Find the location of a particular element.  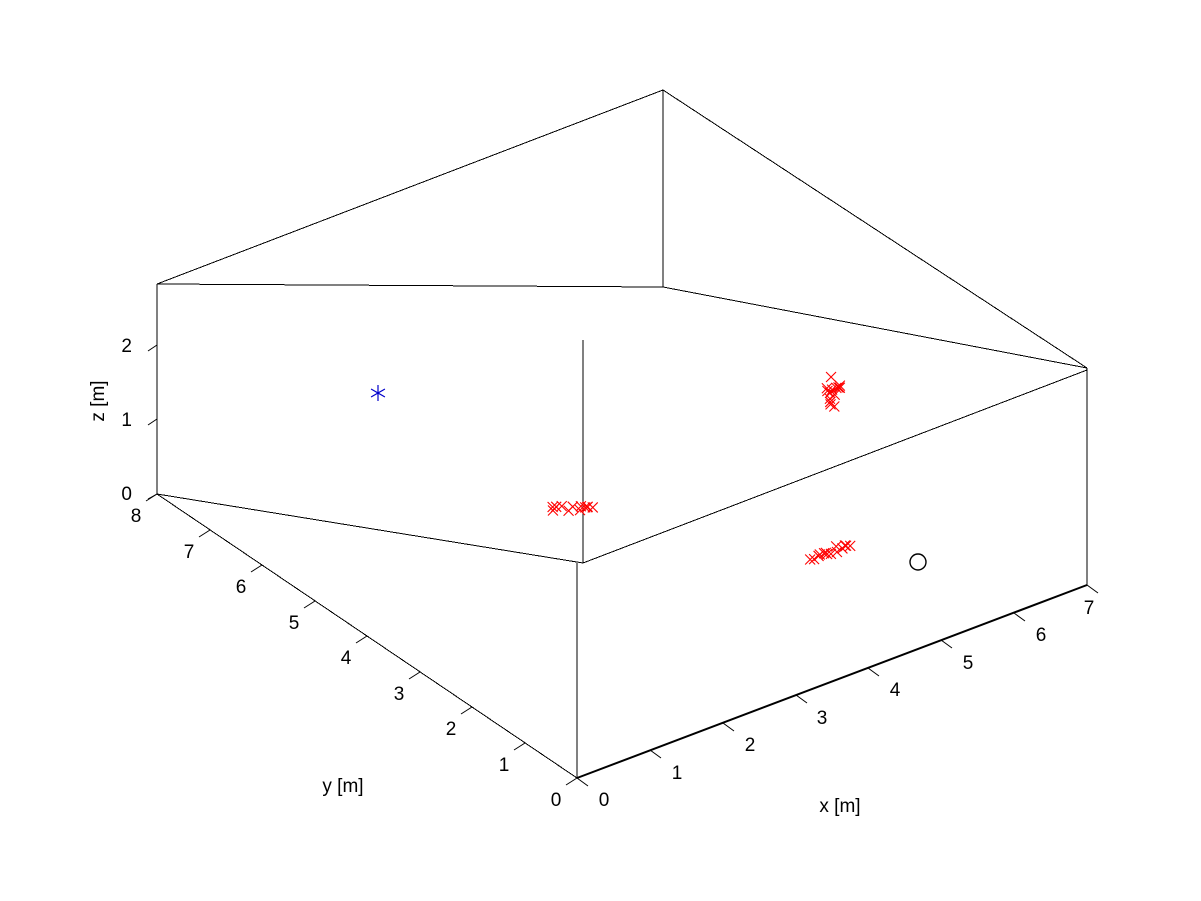

x-axis-line is located at coordinates (832, 681).